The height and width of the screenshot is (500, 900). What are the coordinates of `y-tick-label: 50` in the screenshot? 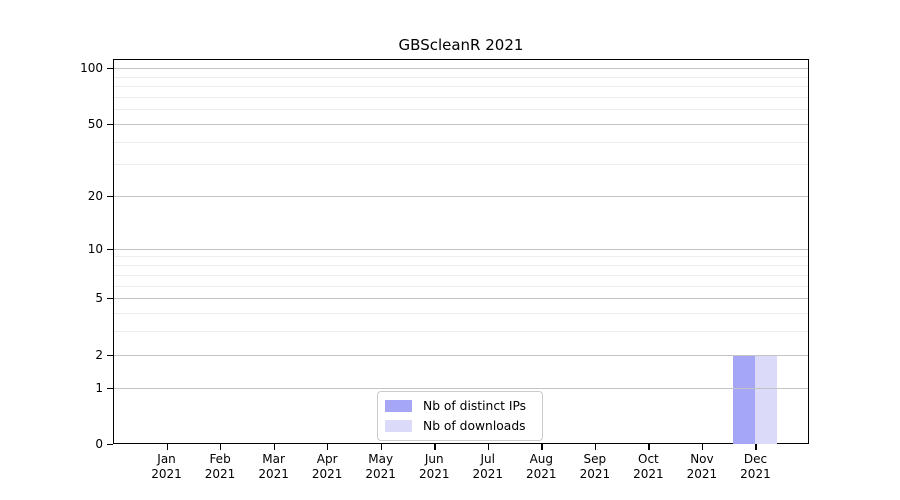 It's located at (95, 123).